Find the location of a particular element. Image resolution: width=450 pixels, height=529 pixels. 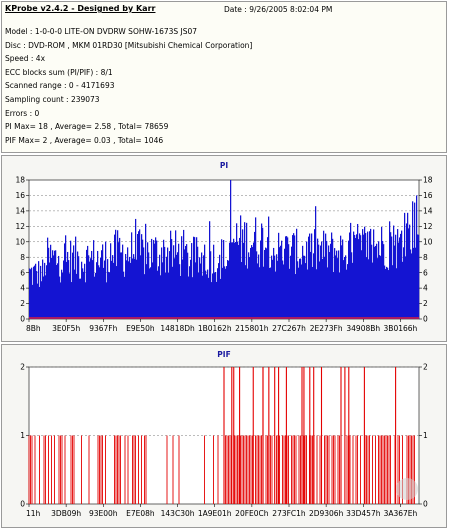

y-tick-label-right: 2 is located at coordinates (425, 303).